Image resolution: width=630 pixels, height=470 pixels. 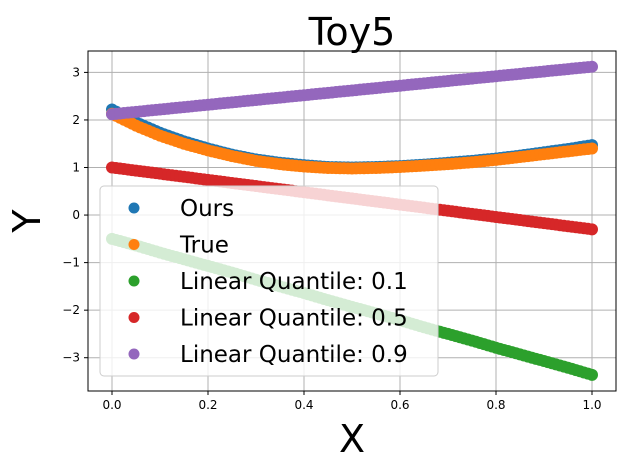 I want to click on x-axis: 0.0 0.2 0.4 0.6 0.8 1.0, so click(x=352, y=401).